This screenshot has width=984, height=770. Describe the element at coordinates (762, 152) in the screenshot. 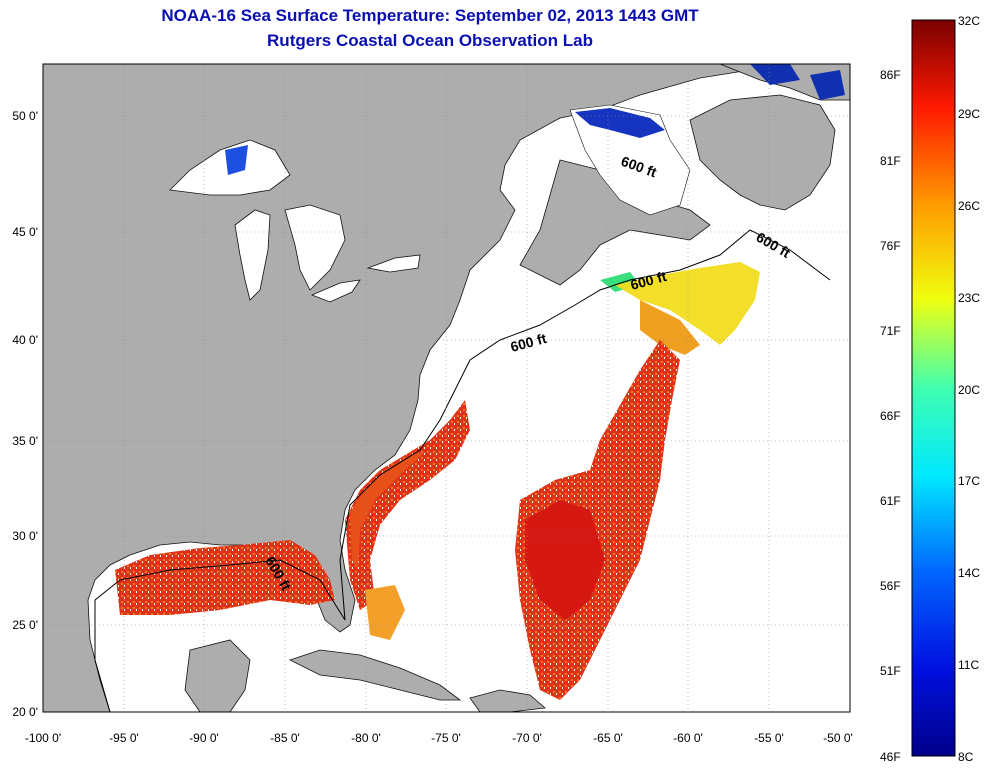

I see `land-newfoundland` at that location.